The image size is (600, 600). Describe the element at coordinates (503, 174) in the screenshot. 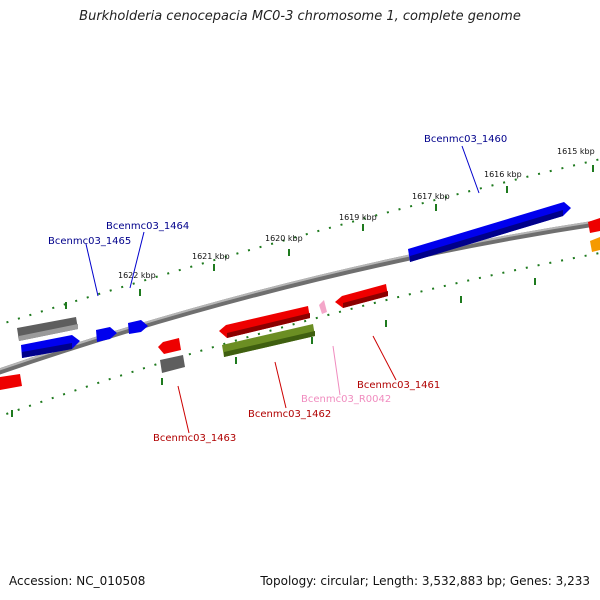

I see `tick-label: 1616 kbp` at that location.